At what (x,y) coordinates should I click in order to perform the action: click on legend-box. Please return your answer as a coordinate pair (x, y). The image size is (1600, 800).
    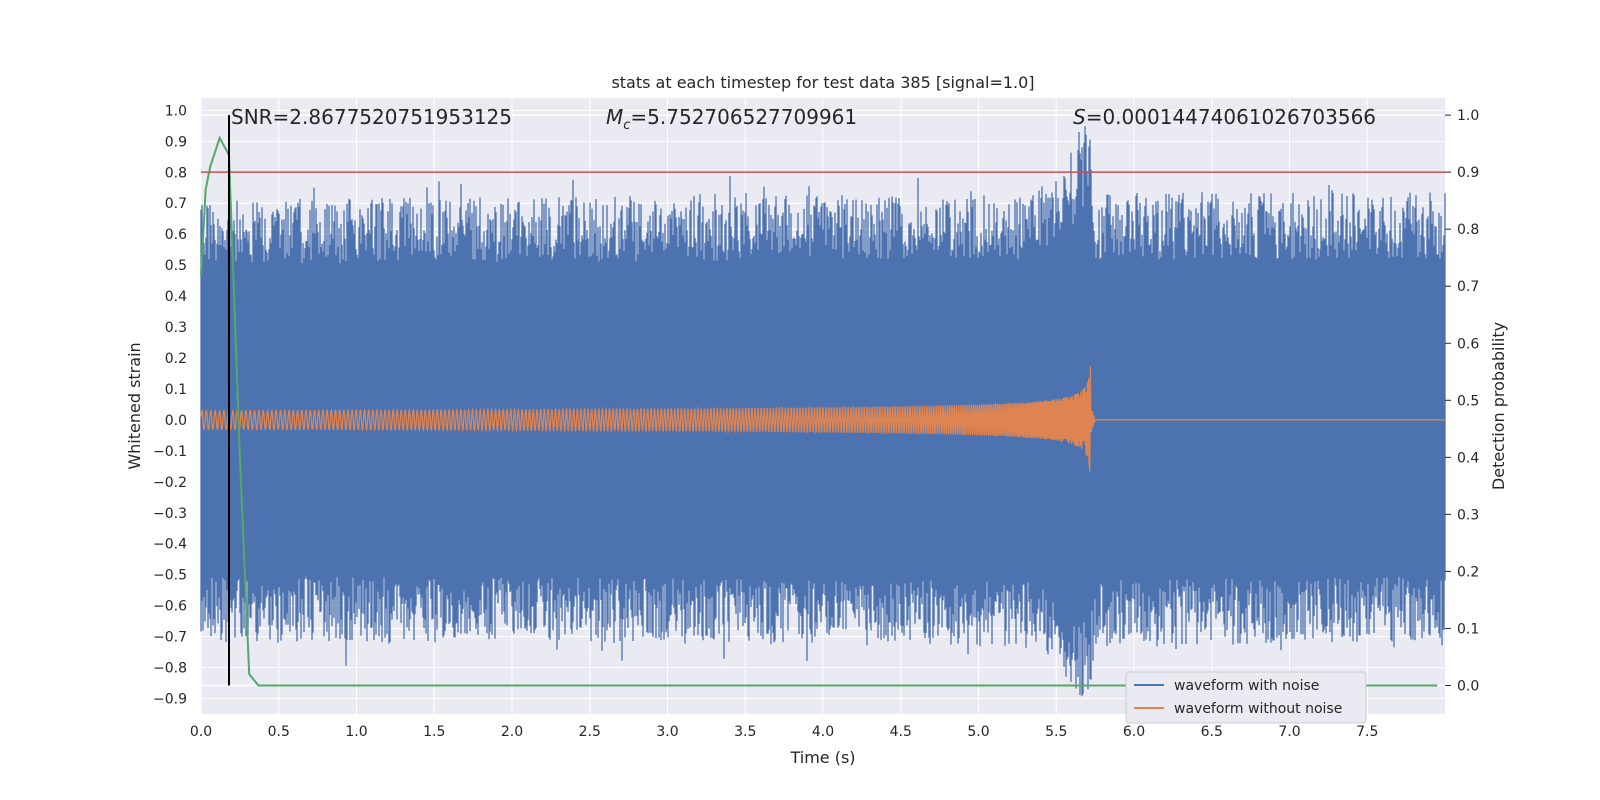
    Looking at the image, I should click on (1246, 697).